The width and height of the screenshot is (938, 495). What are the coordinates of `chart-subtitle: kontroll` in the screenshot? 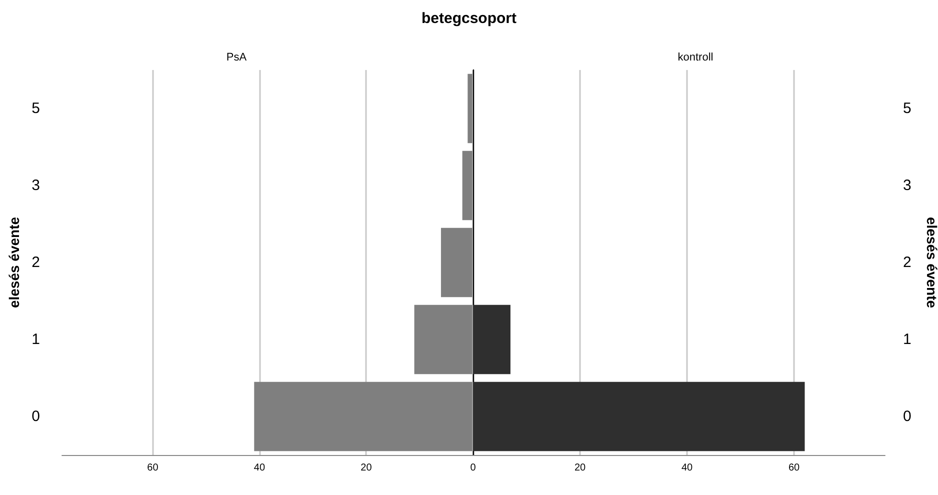 It's located at (696, 58).